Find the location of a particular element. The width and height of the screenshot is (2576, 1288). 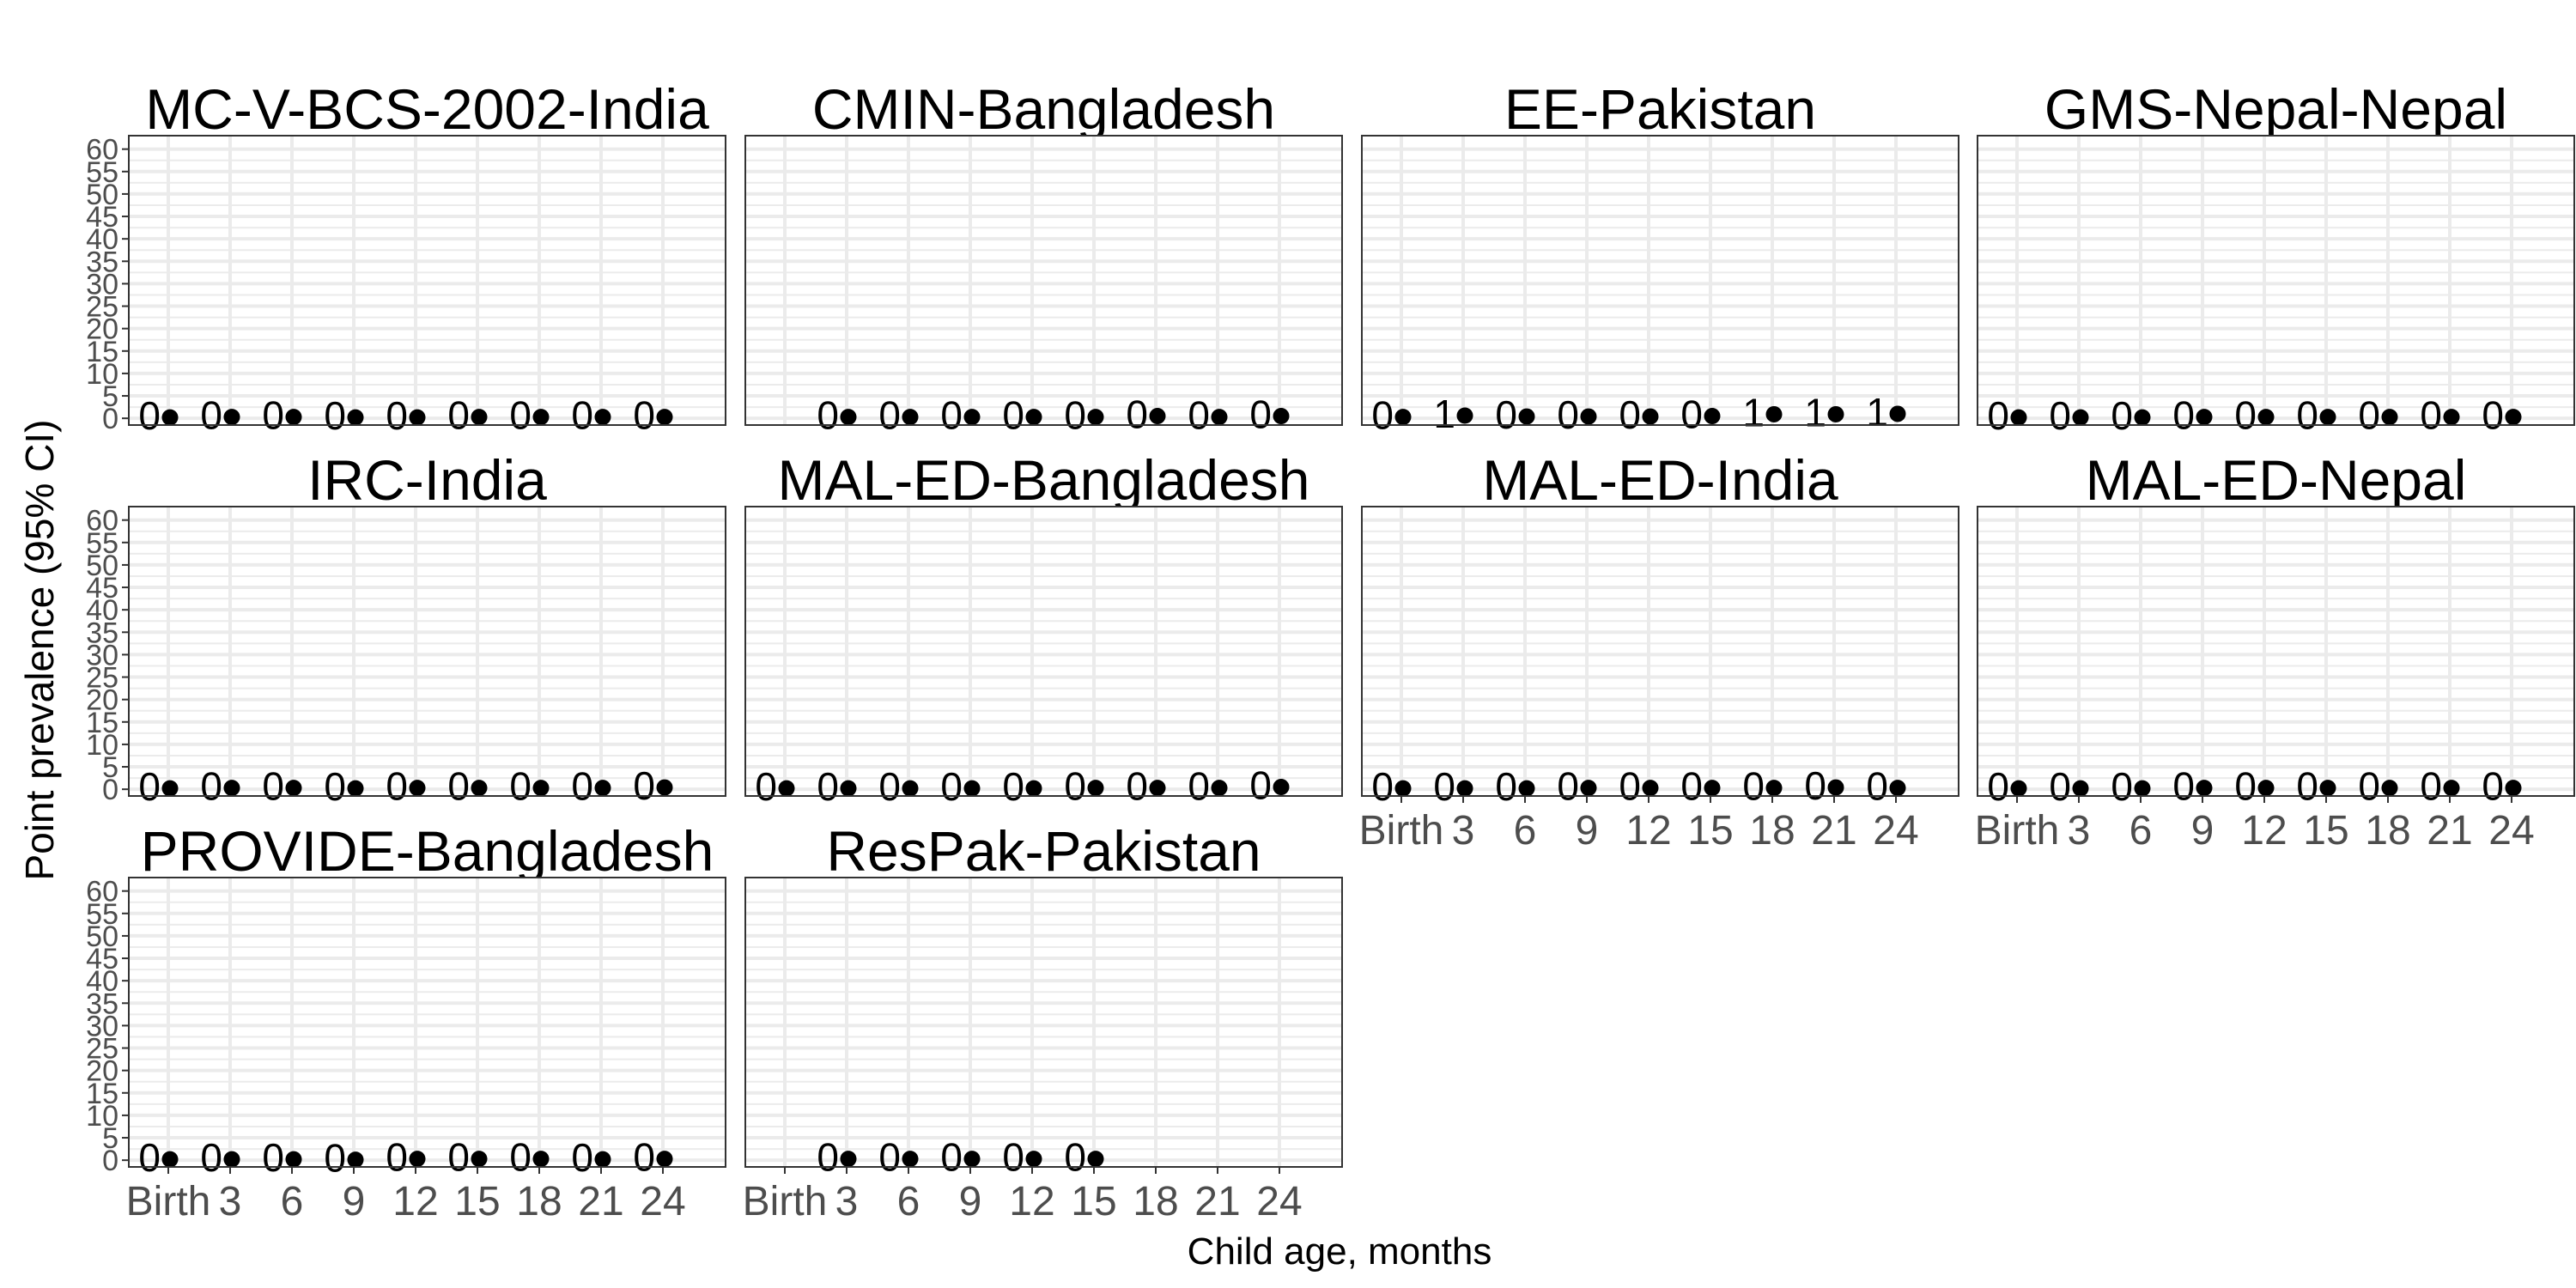

y-tick-label: 45 is located at coordinates (102, 218).